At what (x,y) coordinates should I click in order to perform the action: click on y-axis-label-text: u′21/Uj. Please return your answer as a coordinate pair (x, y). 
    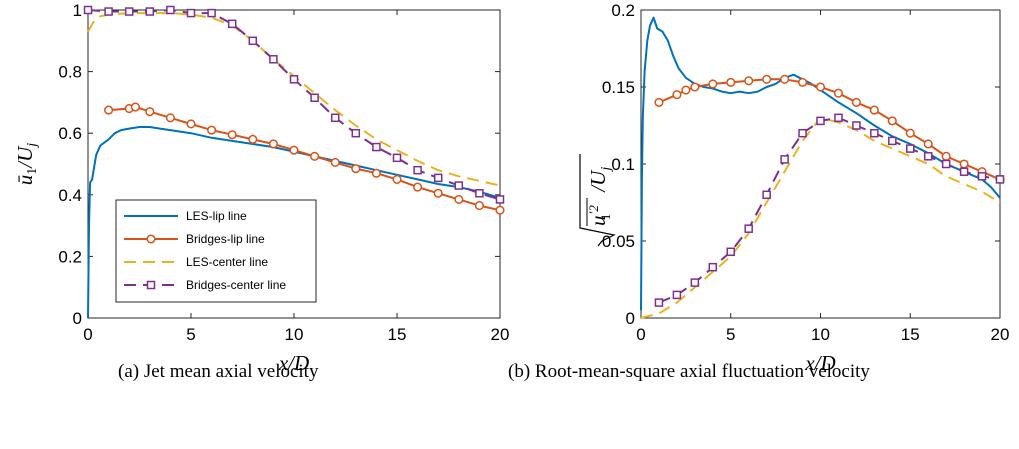
    Looking at the image, I should click on (600, 196).